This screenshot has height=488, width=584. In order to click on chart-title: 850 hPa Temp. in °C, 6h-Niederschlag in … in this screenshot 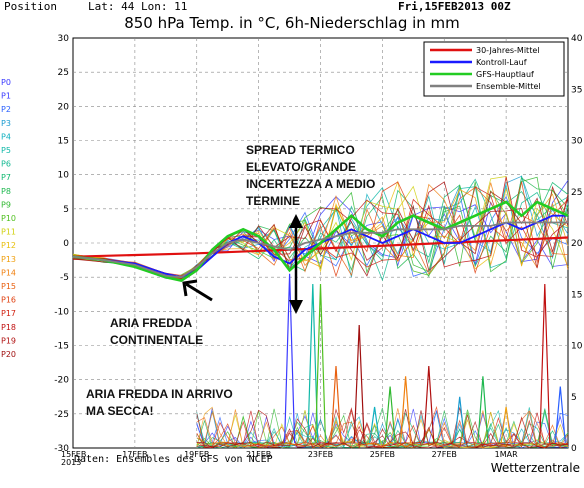, I will do `click(292, 23)`.